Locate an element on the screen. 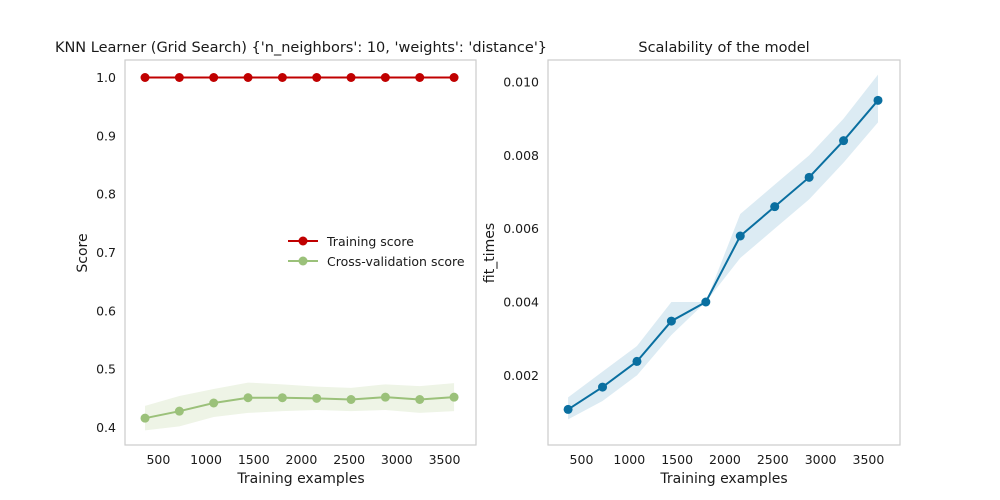 The image size is (1000, 500). legend-marker-cv is located at coordinates (303, 261).